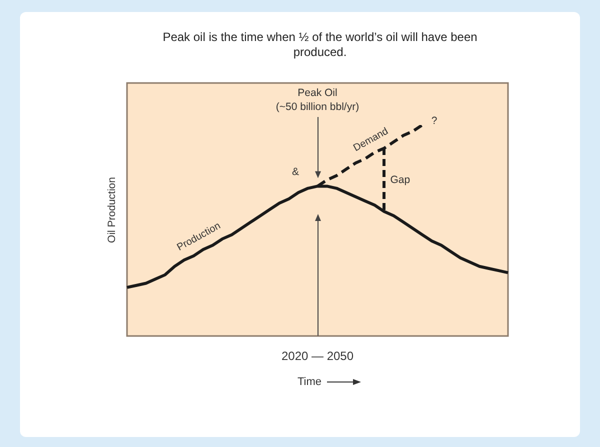 Image resolution: width=600 pixels, height=447 pixels. What do you see at coordinates (296, 172) in the screenshot?
I see `annotation: &` at bounding box center [296, 172].